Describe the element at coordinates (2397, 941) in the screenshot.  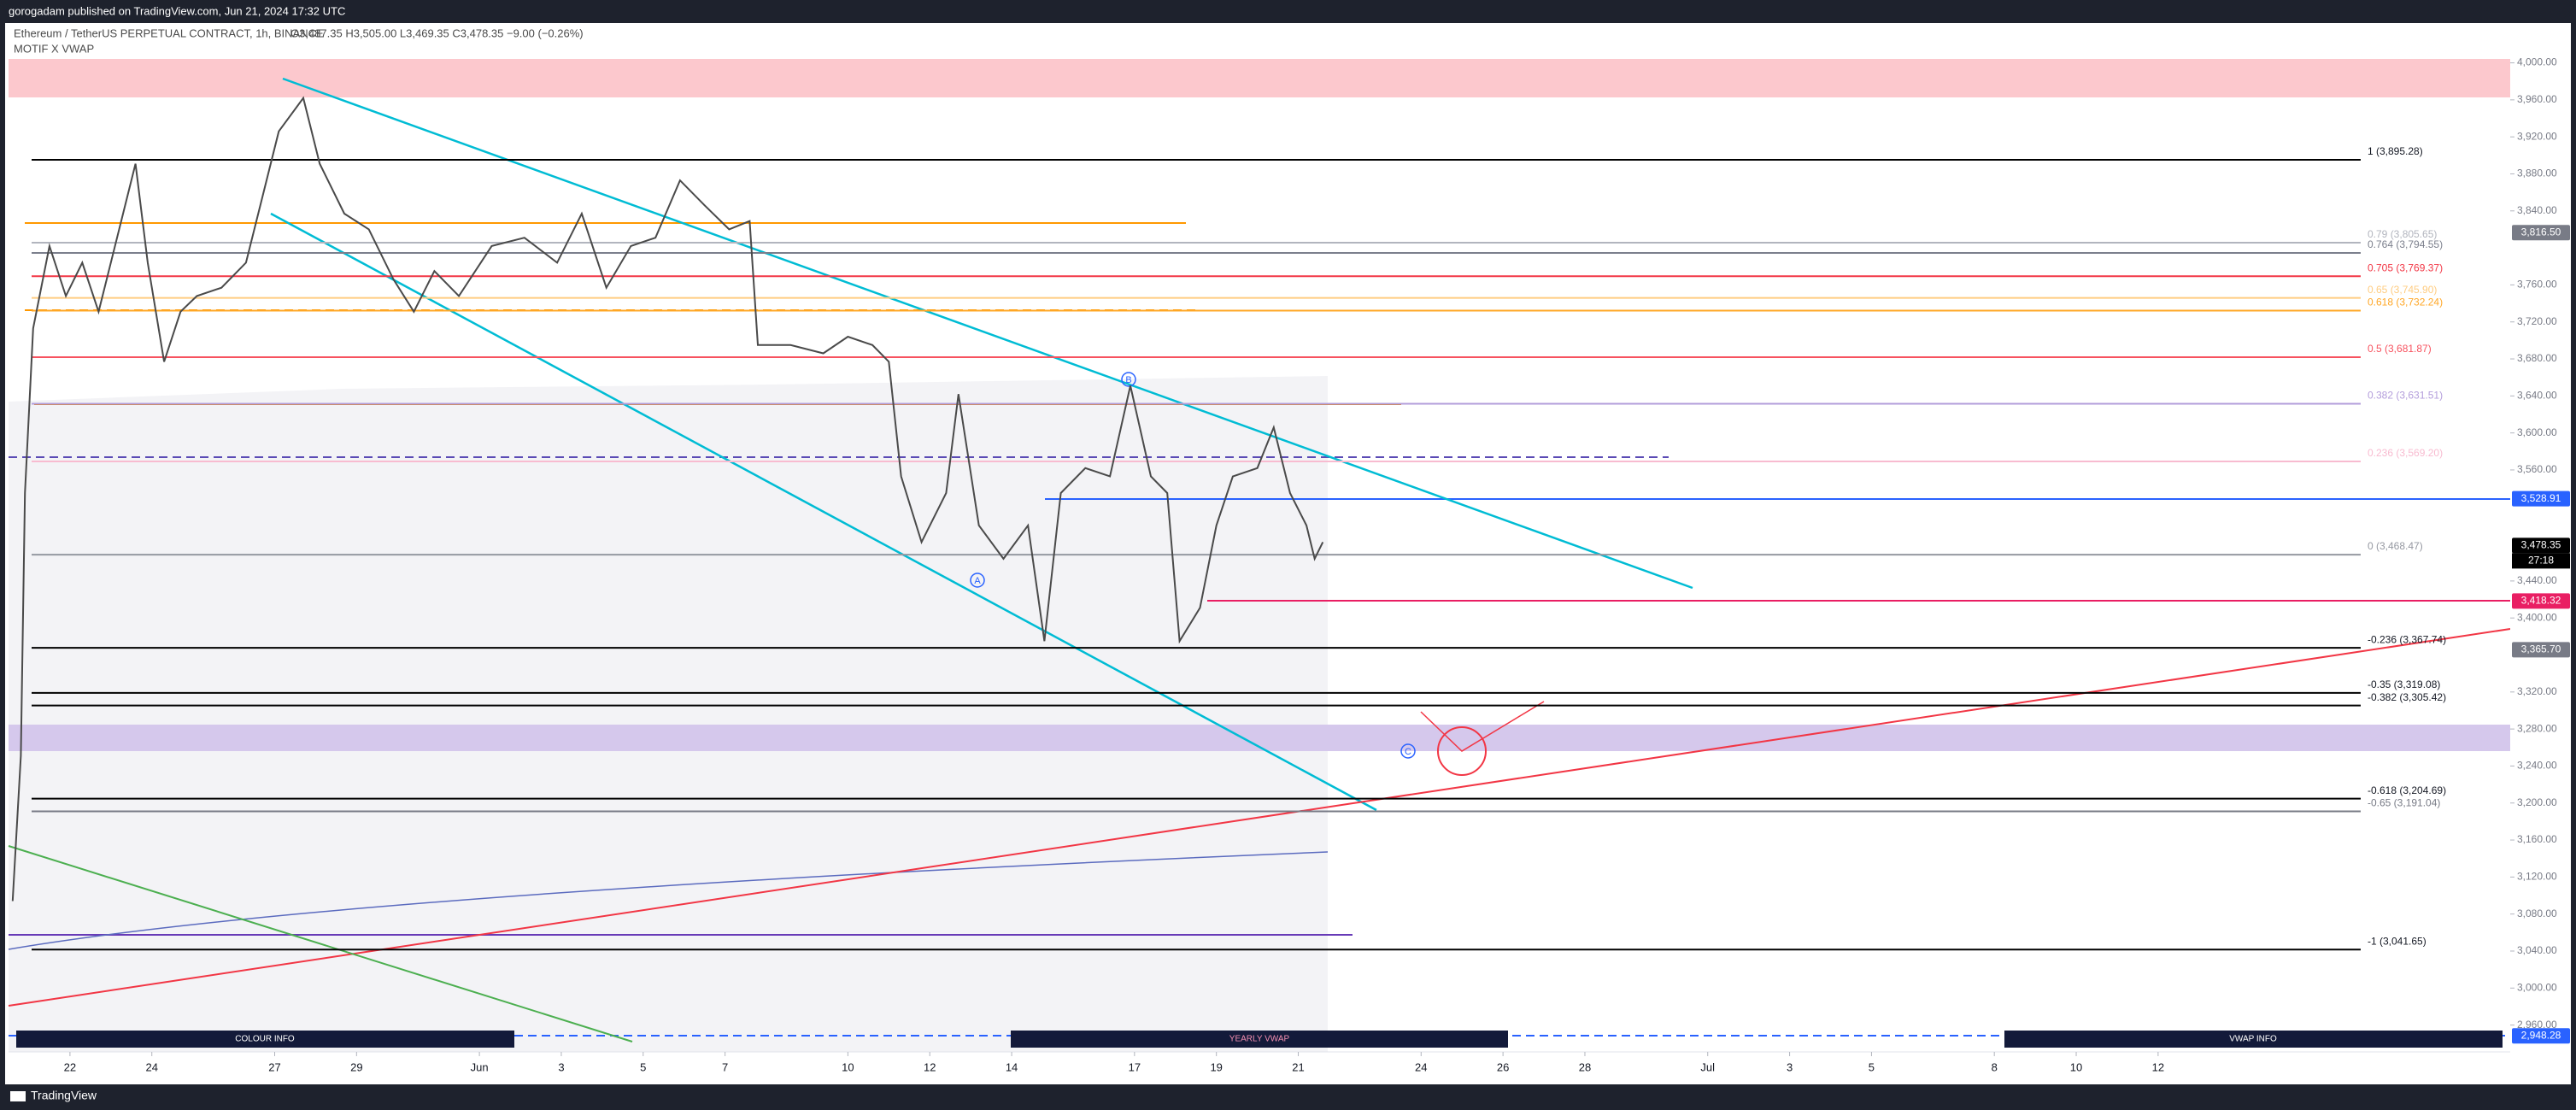
I see `fib-label: -1 (3,041.65)` at that location.